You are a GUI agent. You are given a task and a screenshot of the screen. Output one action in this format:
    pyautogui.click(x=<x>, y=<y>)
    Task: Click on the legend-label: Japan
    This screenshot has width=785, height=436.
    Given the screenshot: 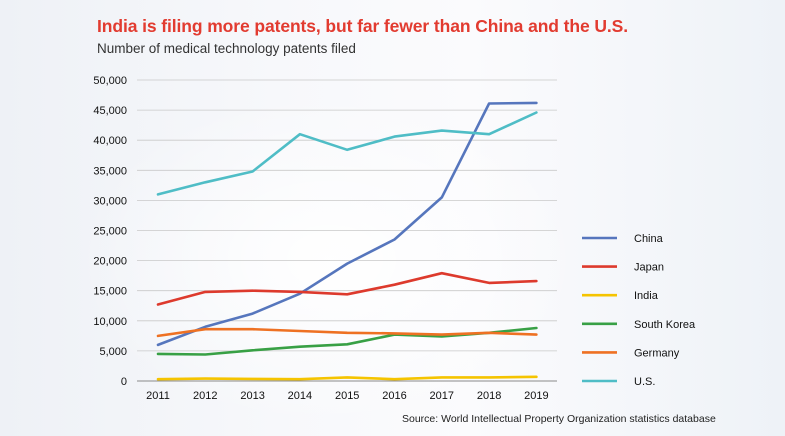 What is the action you would take?
    pyautogui.click(x=649, y=268)
    